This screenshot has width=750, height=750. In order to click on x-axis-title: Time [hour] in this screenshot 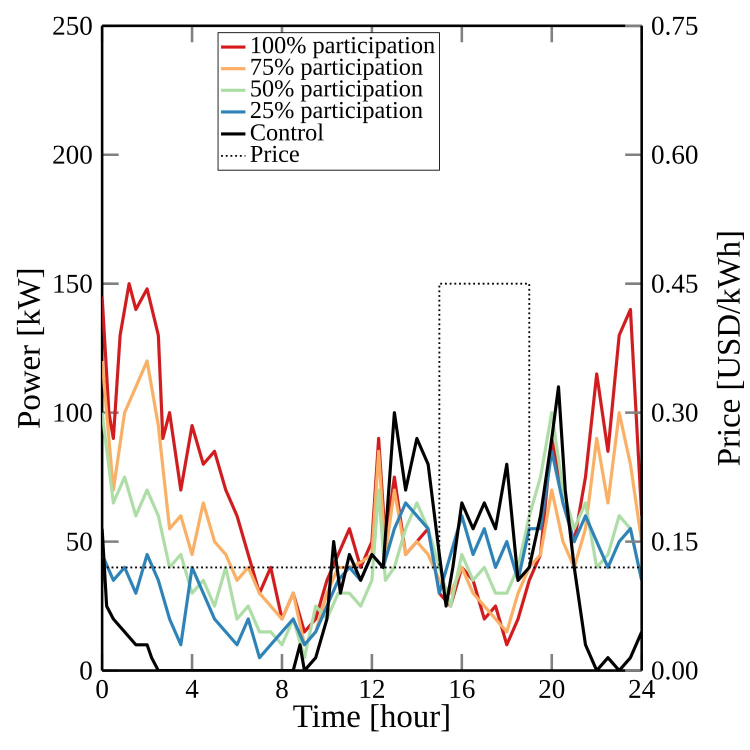, I will do `click(371, 718)`.